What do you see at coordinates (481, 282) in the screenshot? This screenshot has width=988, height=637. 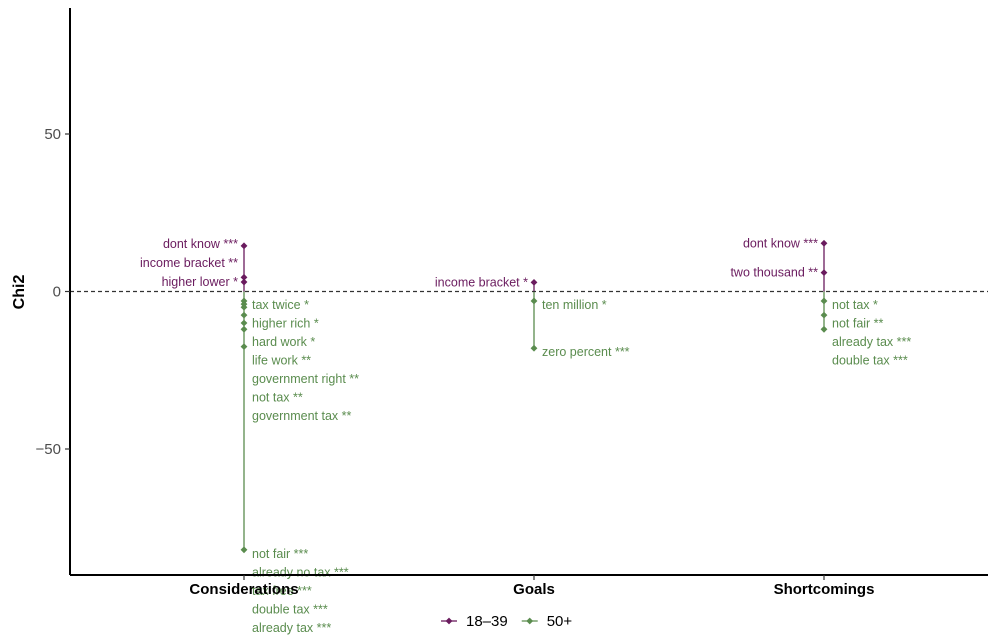 I see `point-label: income bracket *` at bounding box center [481, 282].